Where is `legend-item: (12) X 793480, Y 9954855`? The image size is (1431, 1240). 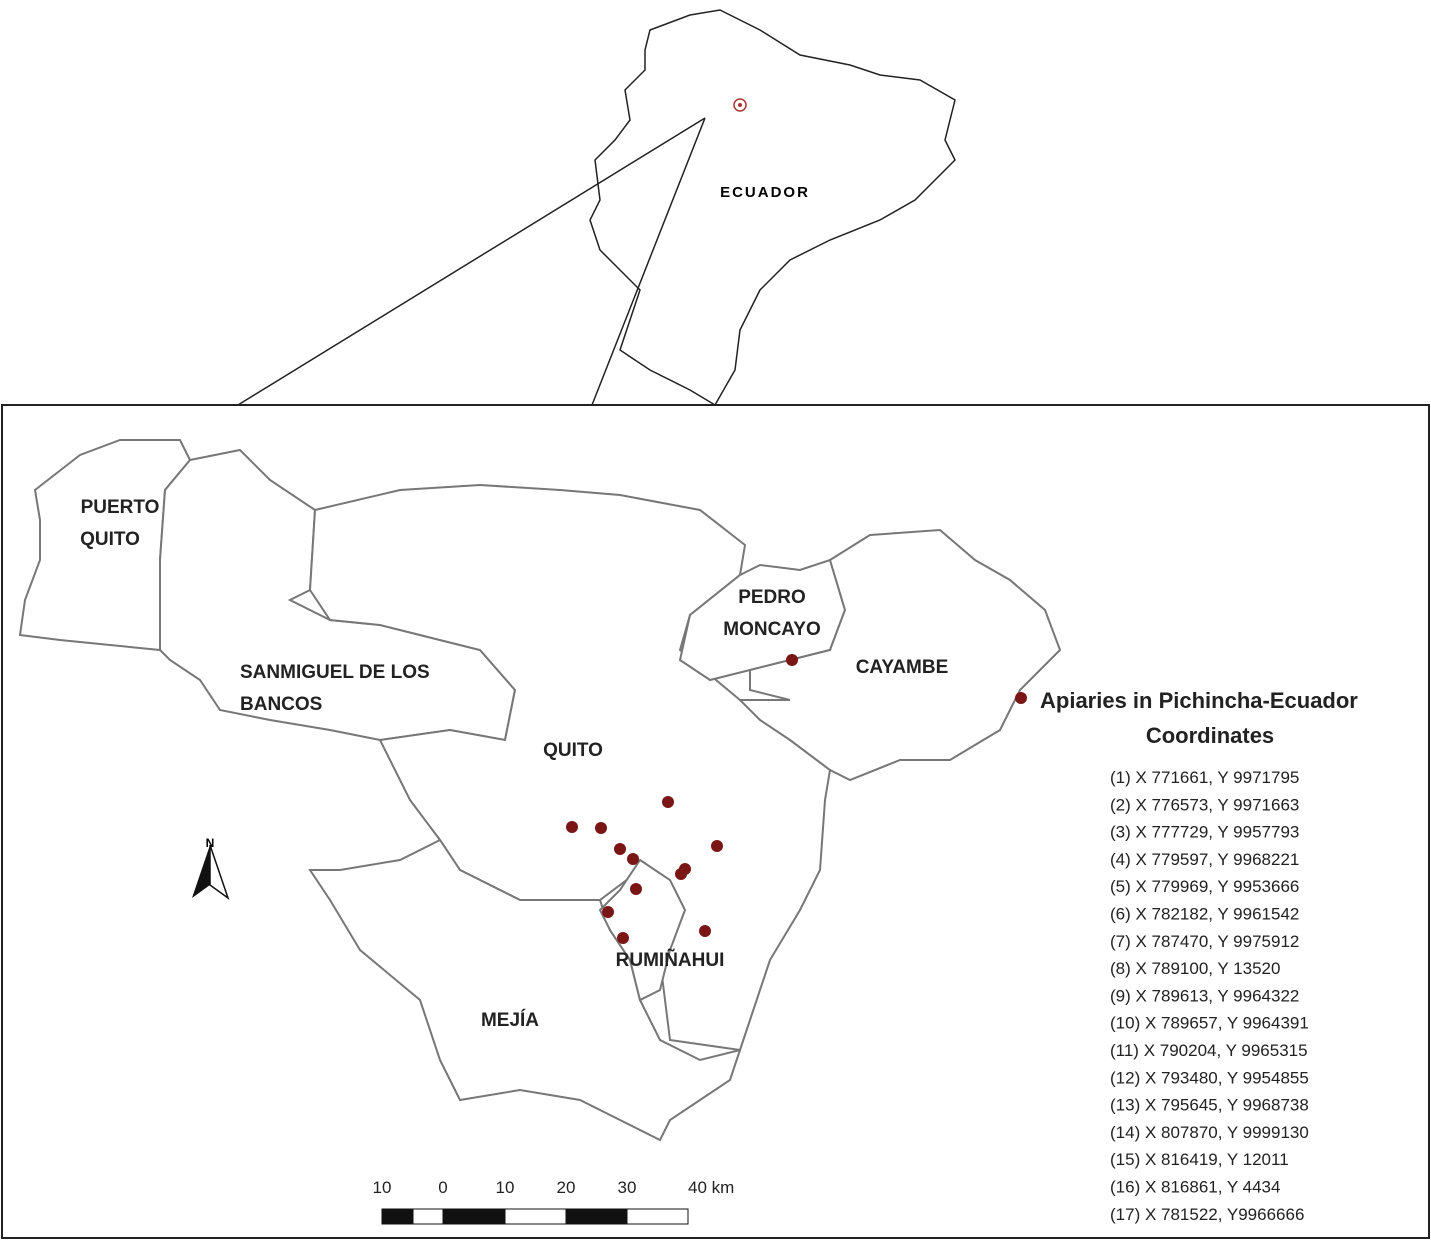 legend-item: (12) X 793480, Y 9954855 is located at coordinates (1209, 1077).